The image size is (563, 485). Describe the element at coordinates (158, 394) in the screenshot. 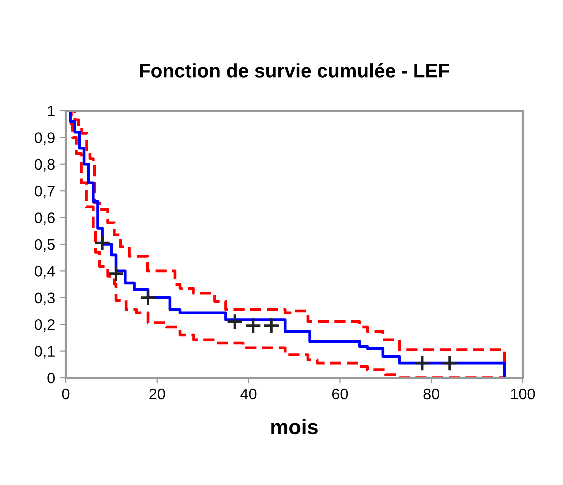

I see `x-tick-label: 20` at that location.